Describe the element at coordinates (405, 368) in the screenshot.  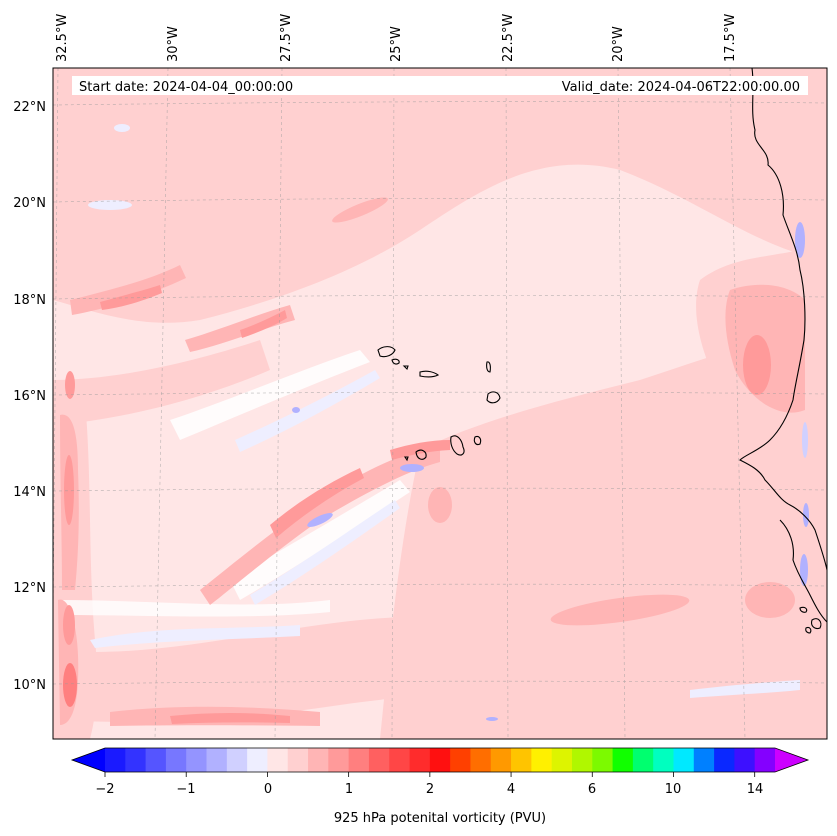
I see `island-santa-luzia` at that location.